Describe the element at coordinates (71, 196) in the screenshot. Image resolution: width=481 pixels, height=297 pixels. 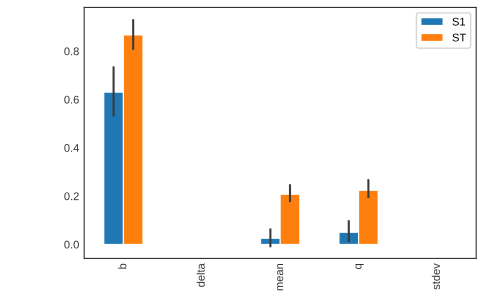
I see `y-tick-label: 0.2` at that location.